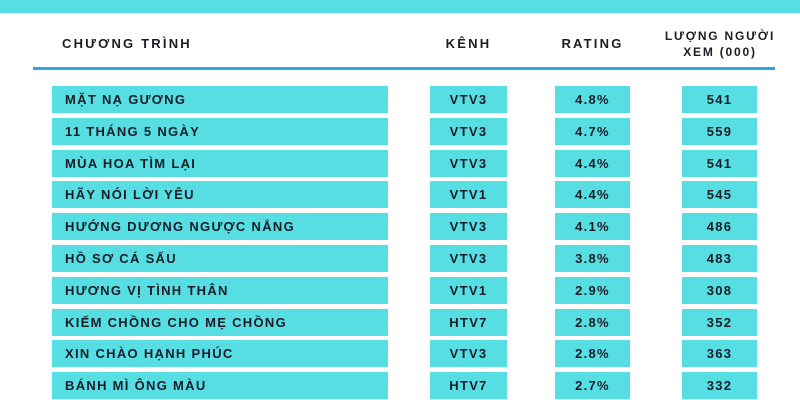 This screenshot has height=400, width=800. Describe the element at coordinates (220, 131) in the screenshot. I see `program-cell: 11 THÁNG 5 NGÀY` at that location.